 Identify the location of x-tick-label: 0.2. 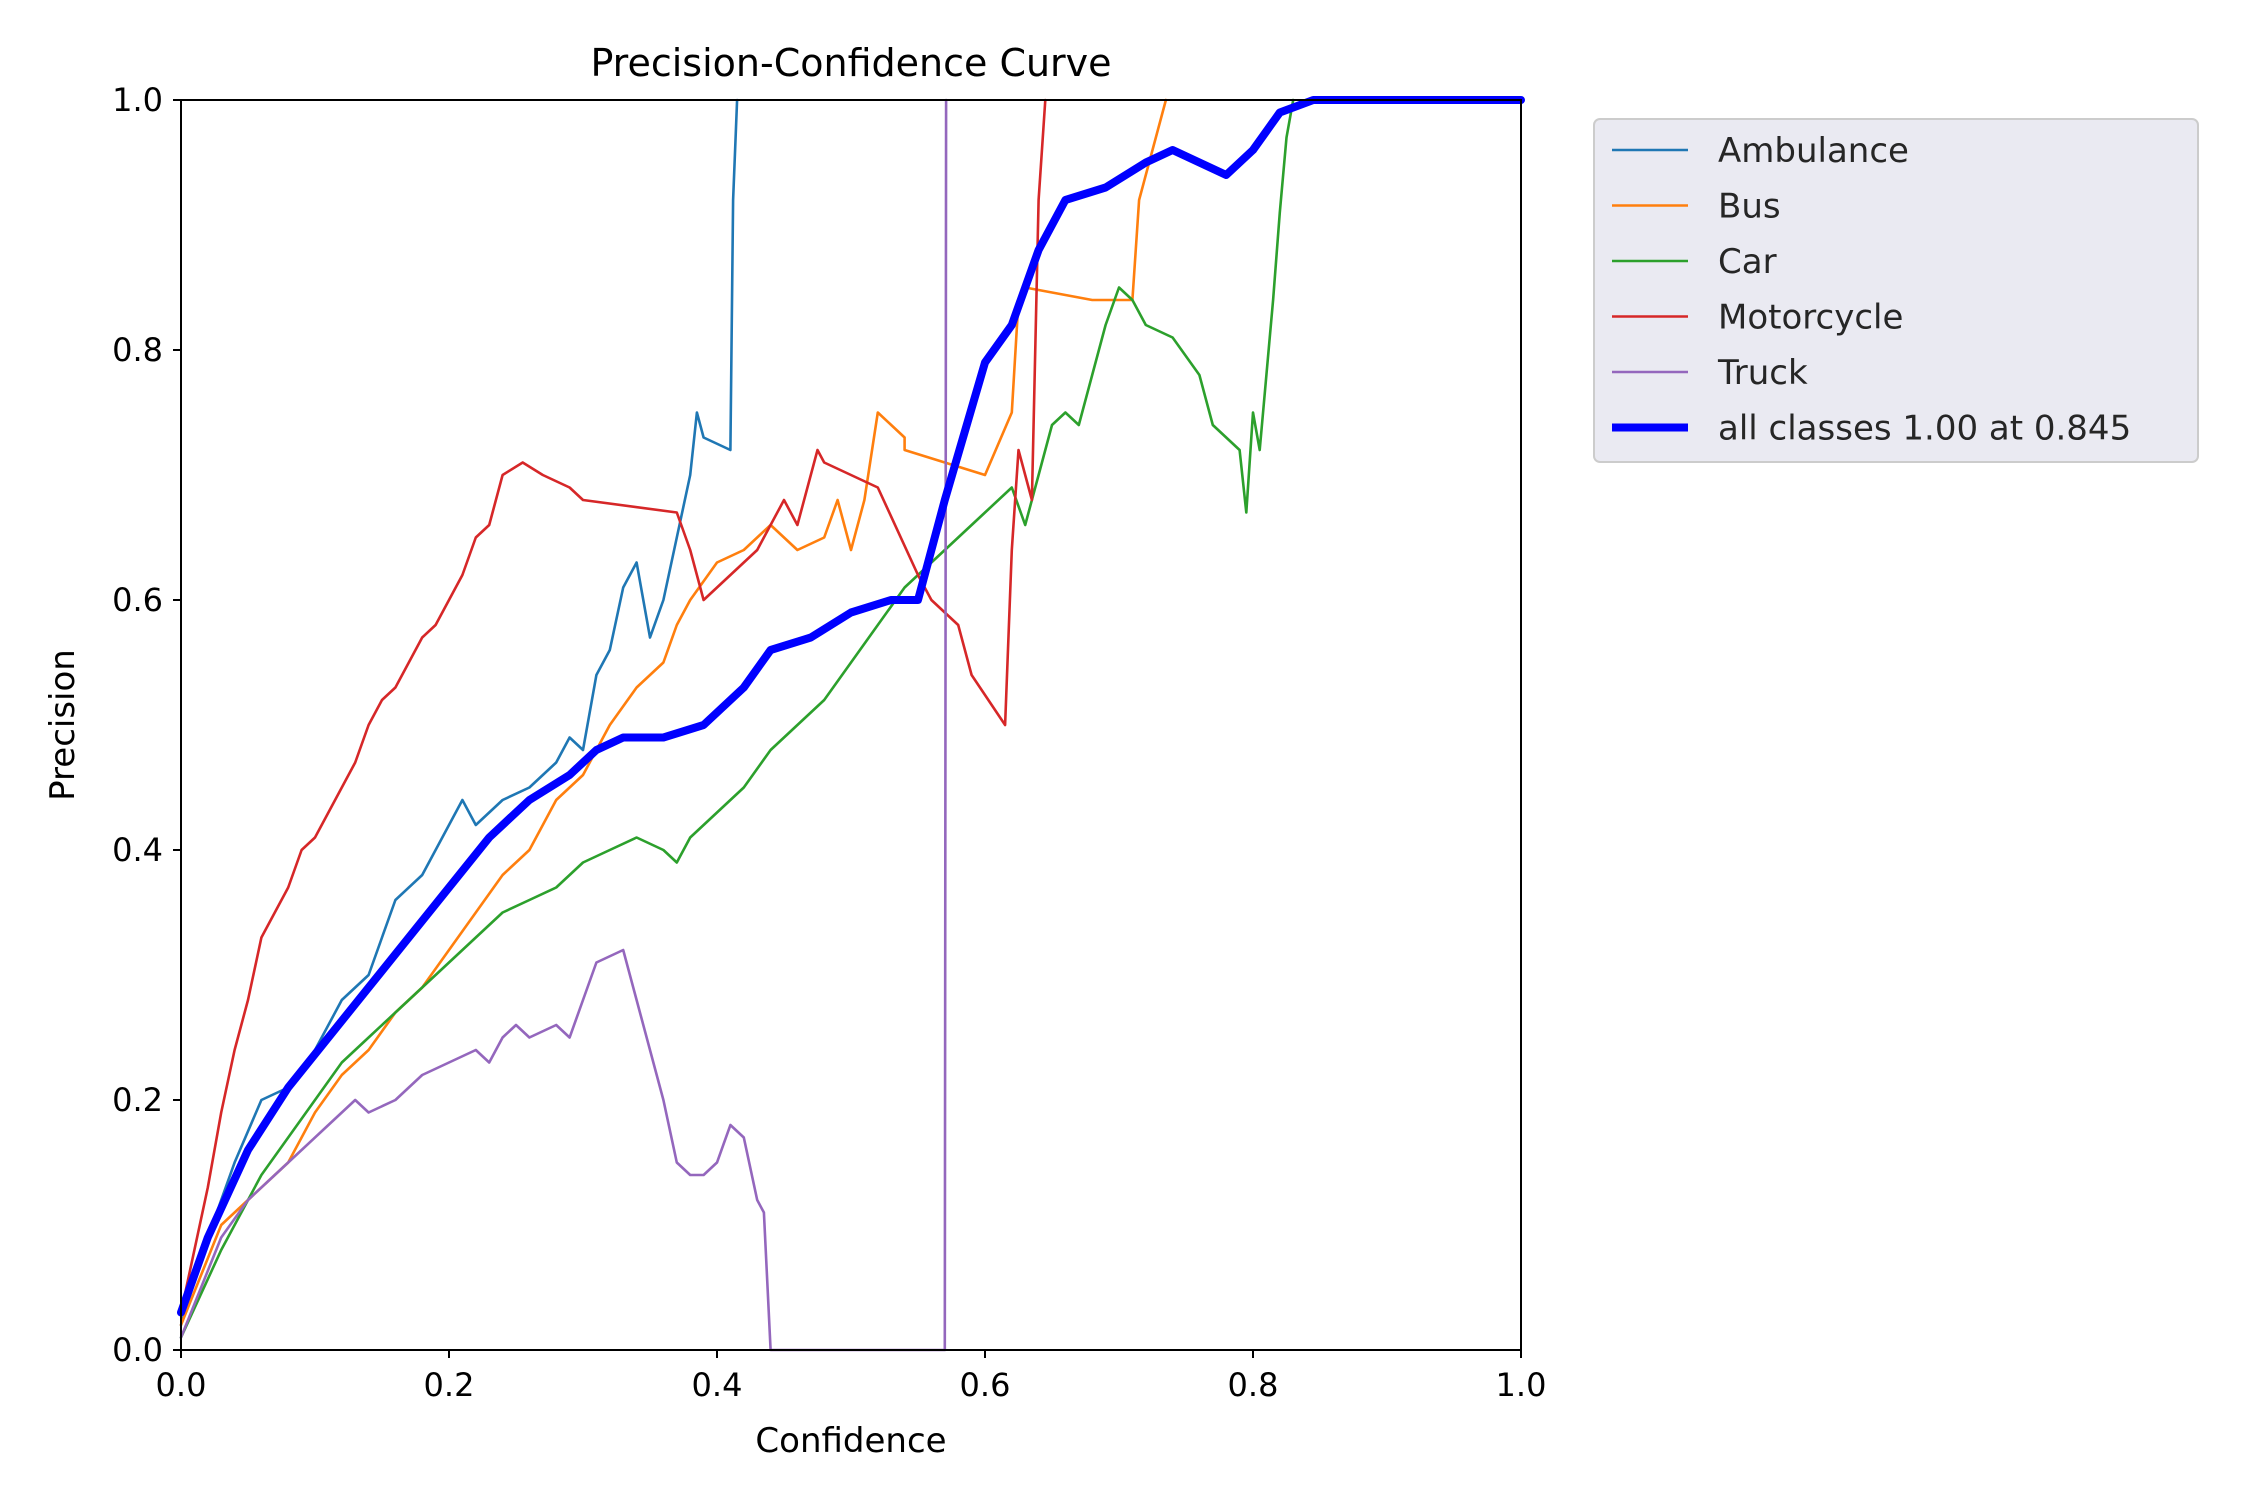
(449, 1385).